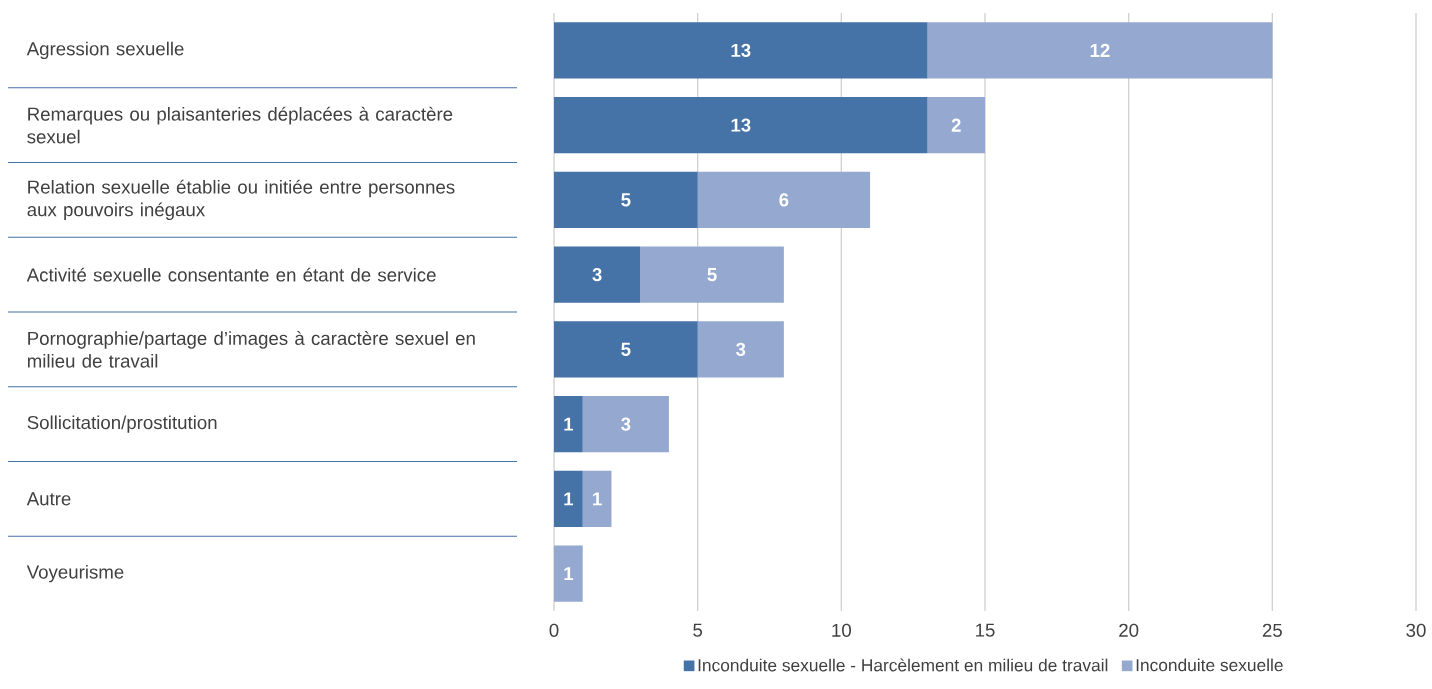 Image resolution: width=1432 pixels, height=689 pixels. What do you see at coordinates (240, 125) in the screenshot?
I see `y-tick-label: Remarques ou plaisanteries déplacées à caractère sexuel` at bounding box center [240, 125].